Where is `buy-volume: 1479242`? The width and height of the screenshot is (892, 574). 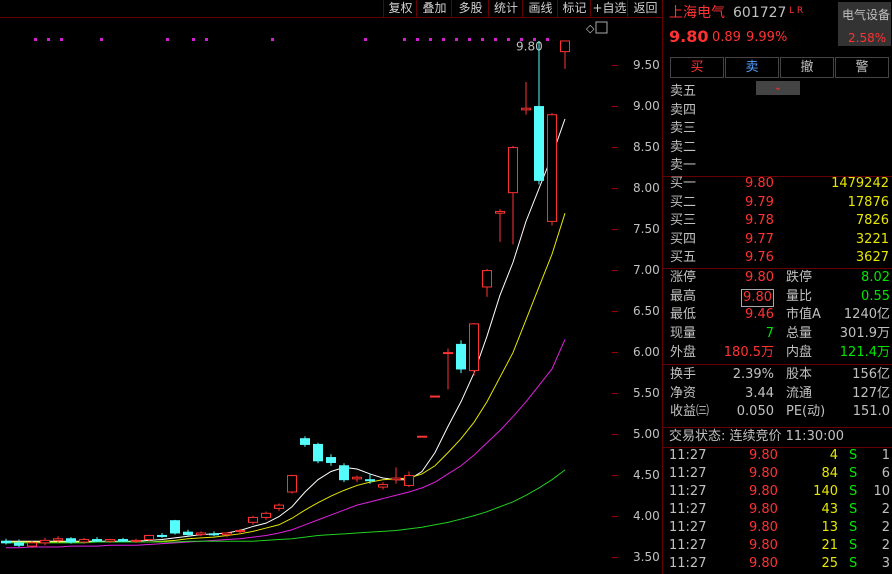 buy-volume: 1479242 is located at coordinates (860, 183).